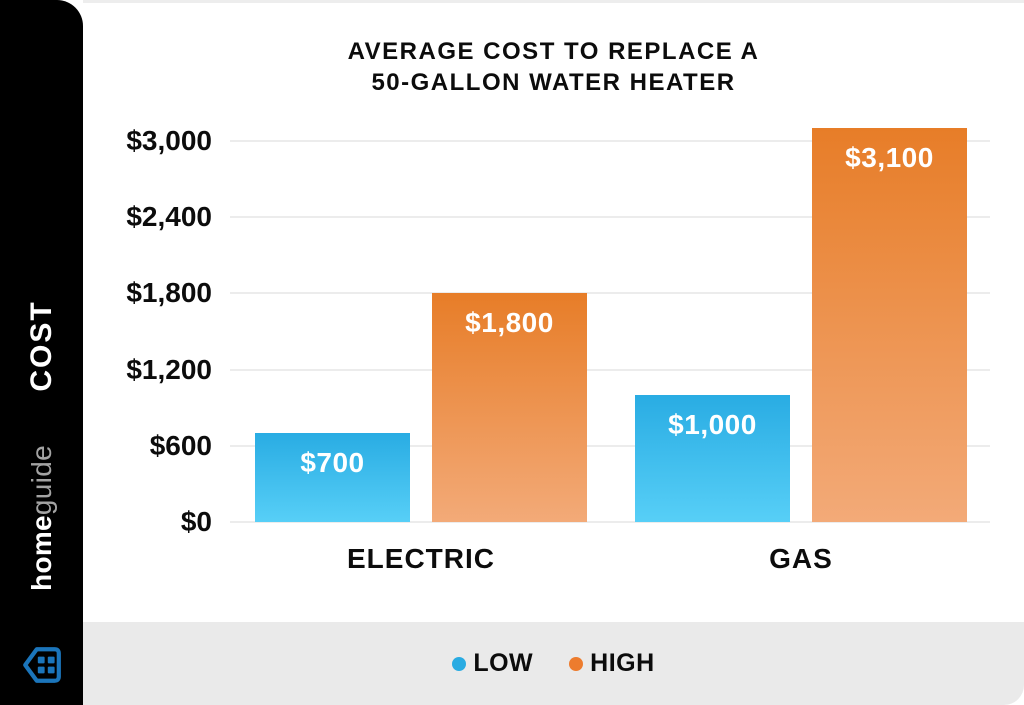 The width and height of the screenshot is (1024, 705). I want to click on chart-title-line1: AVERAGE COST TO REPLACE A, so click(553, 51).